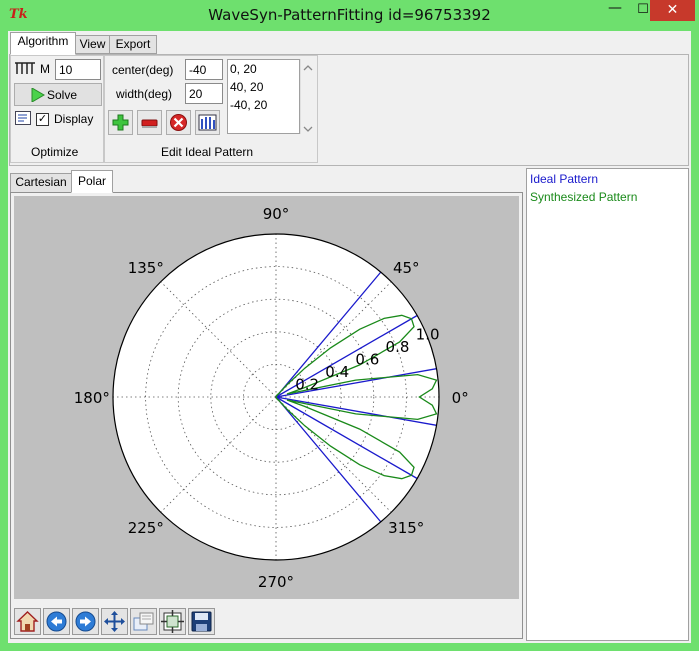 This screenshot has height=651, width=699. I want to click on delete-icon, so click(178, 122).